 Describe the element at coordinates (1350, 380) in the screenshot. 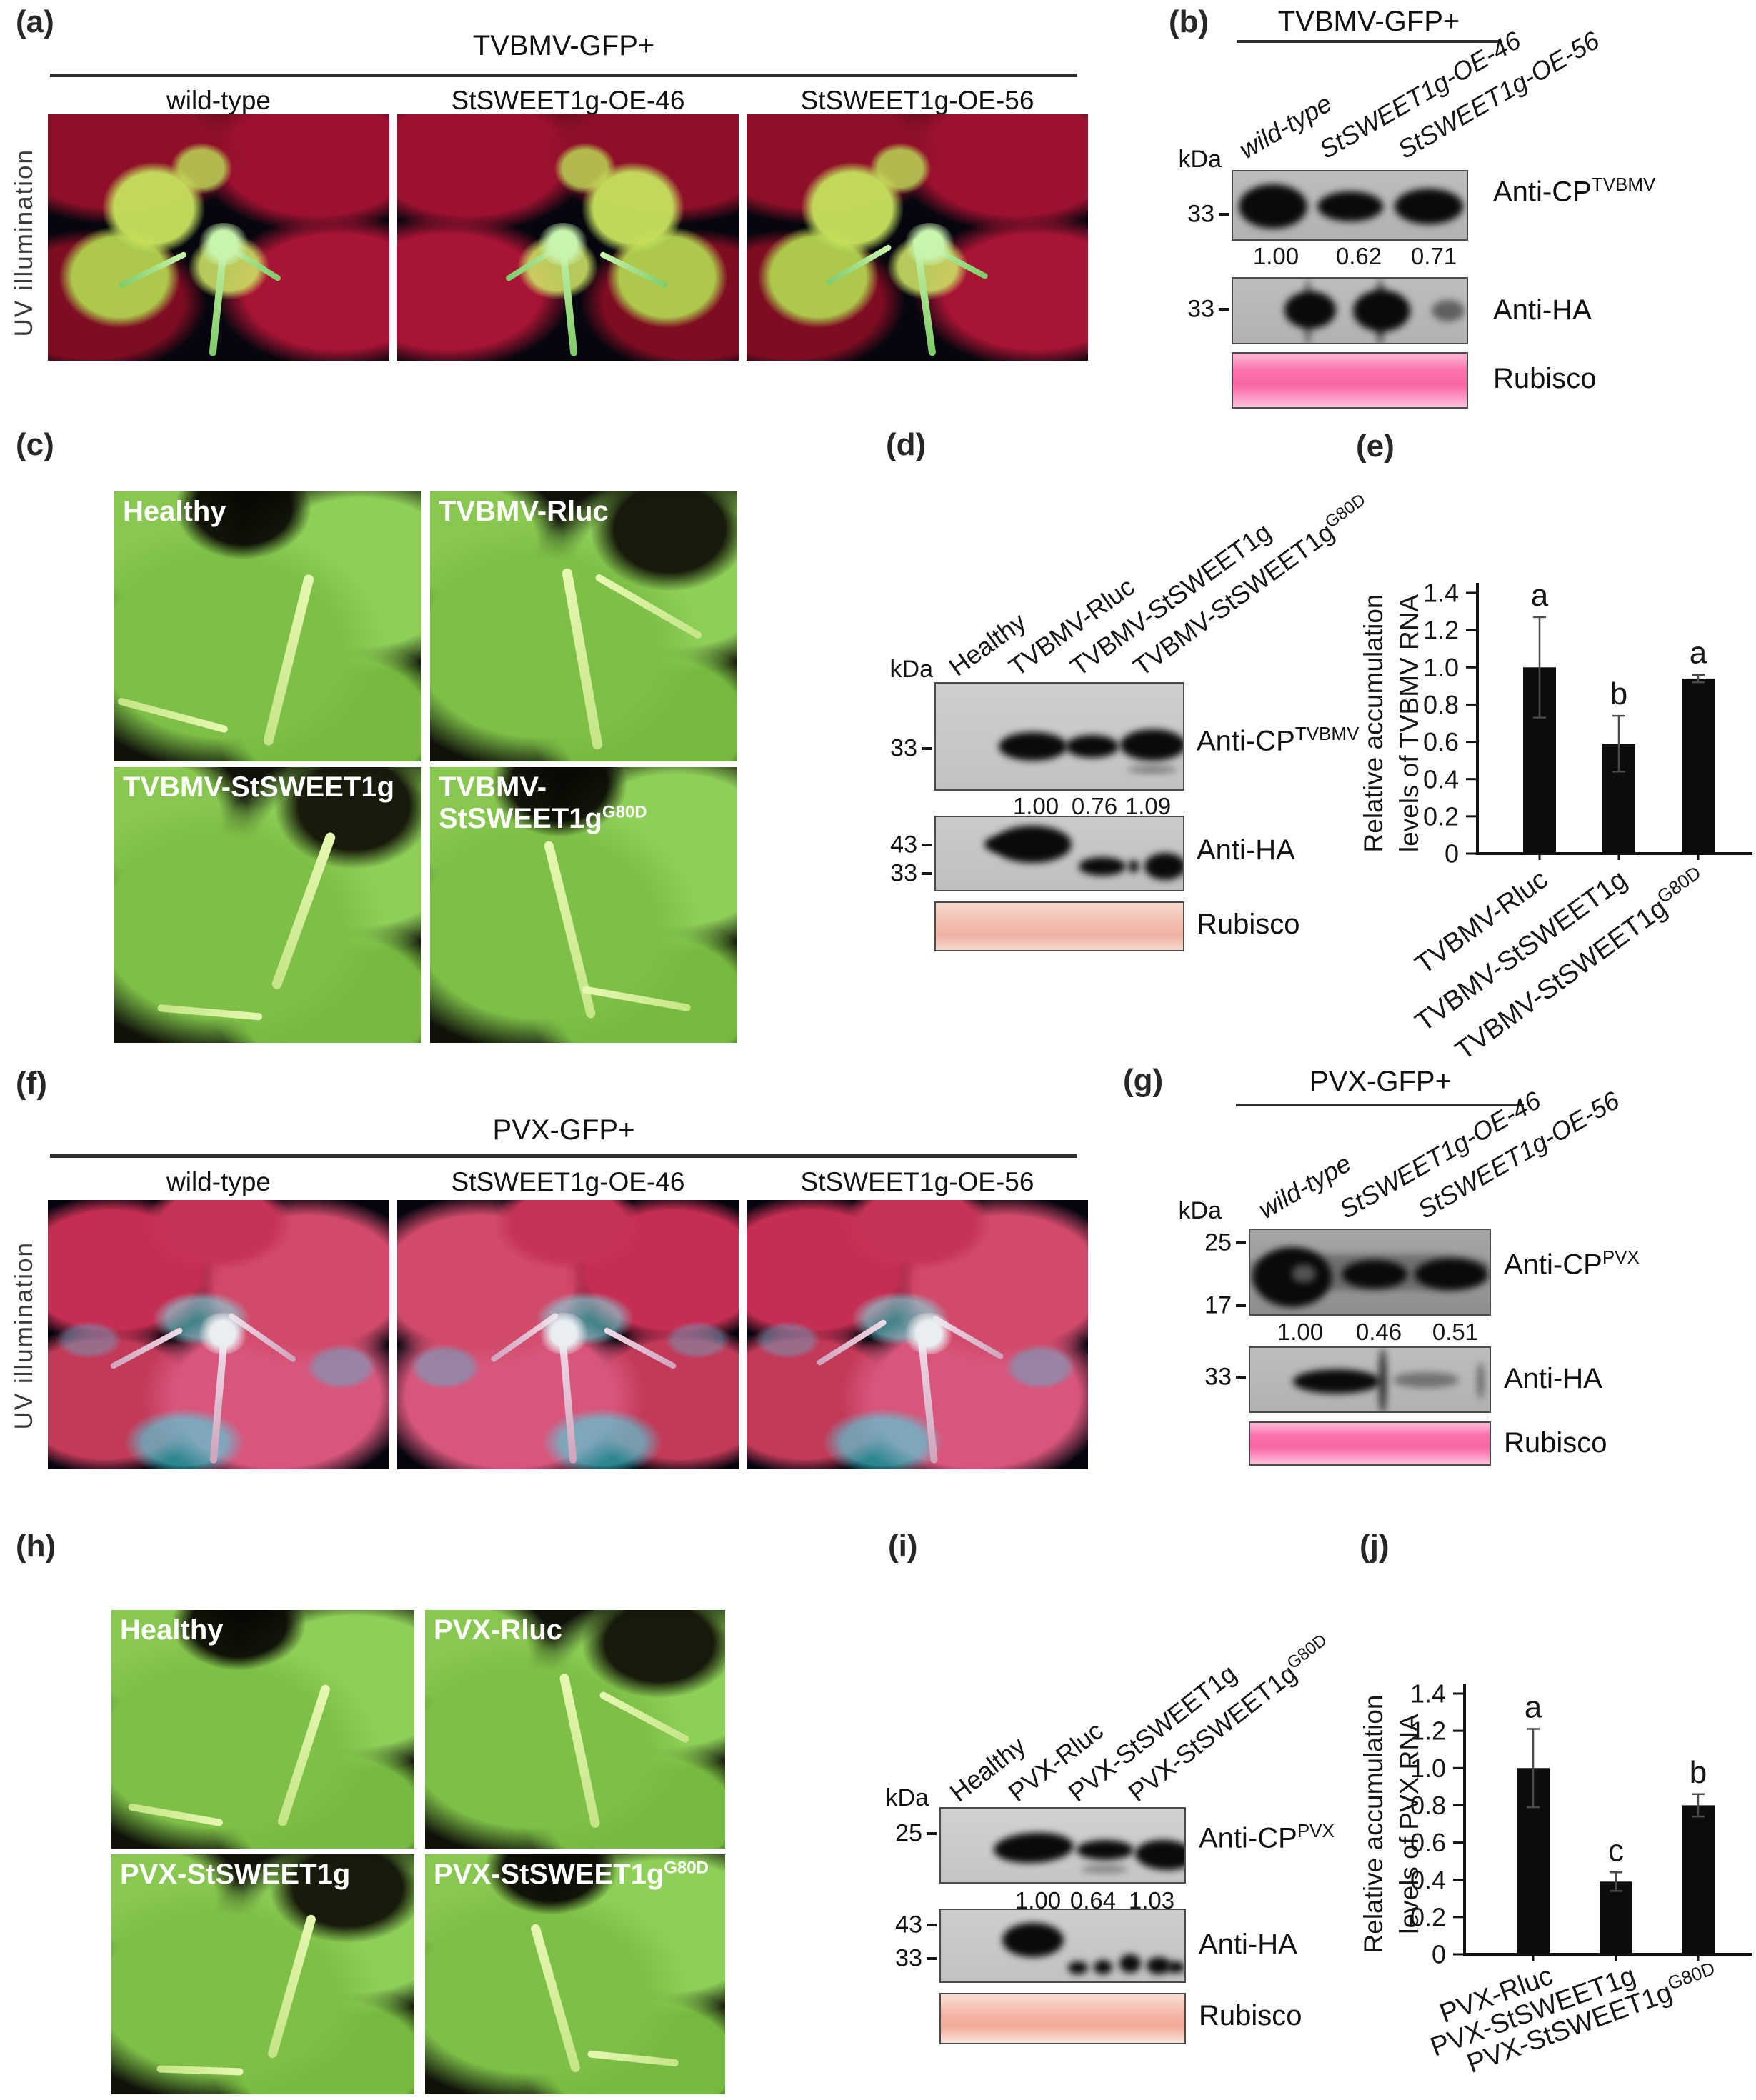

I see `panel-b-rubisco-strip` at that location.